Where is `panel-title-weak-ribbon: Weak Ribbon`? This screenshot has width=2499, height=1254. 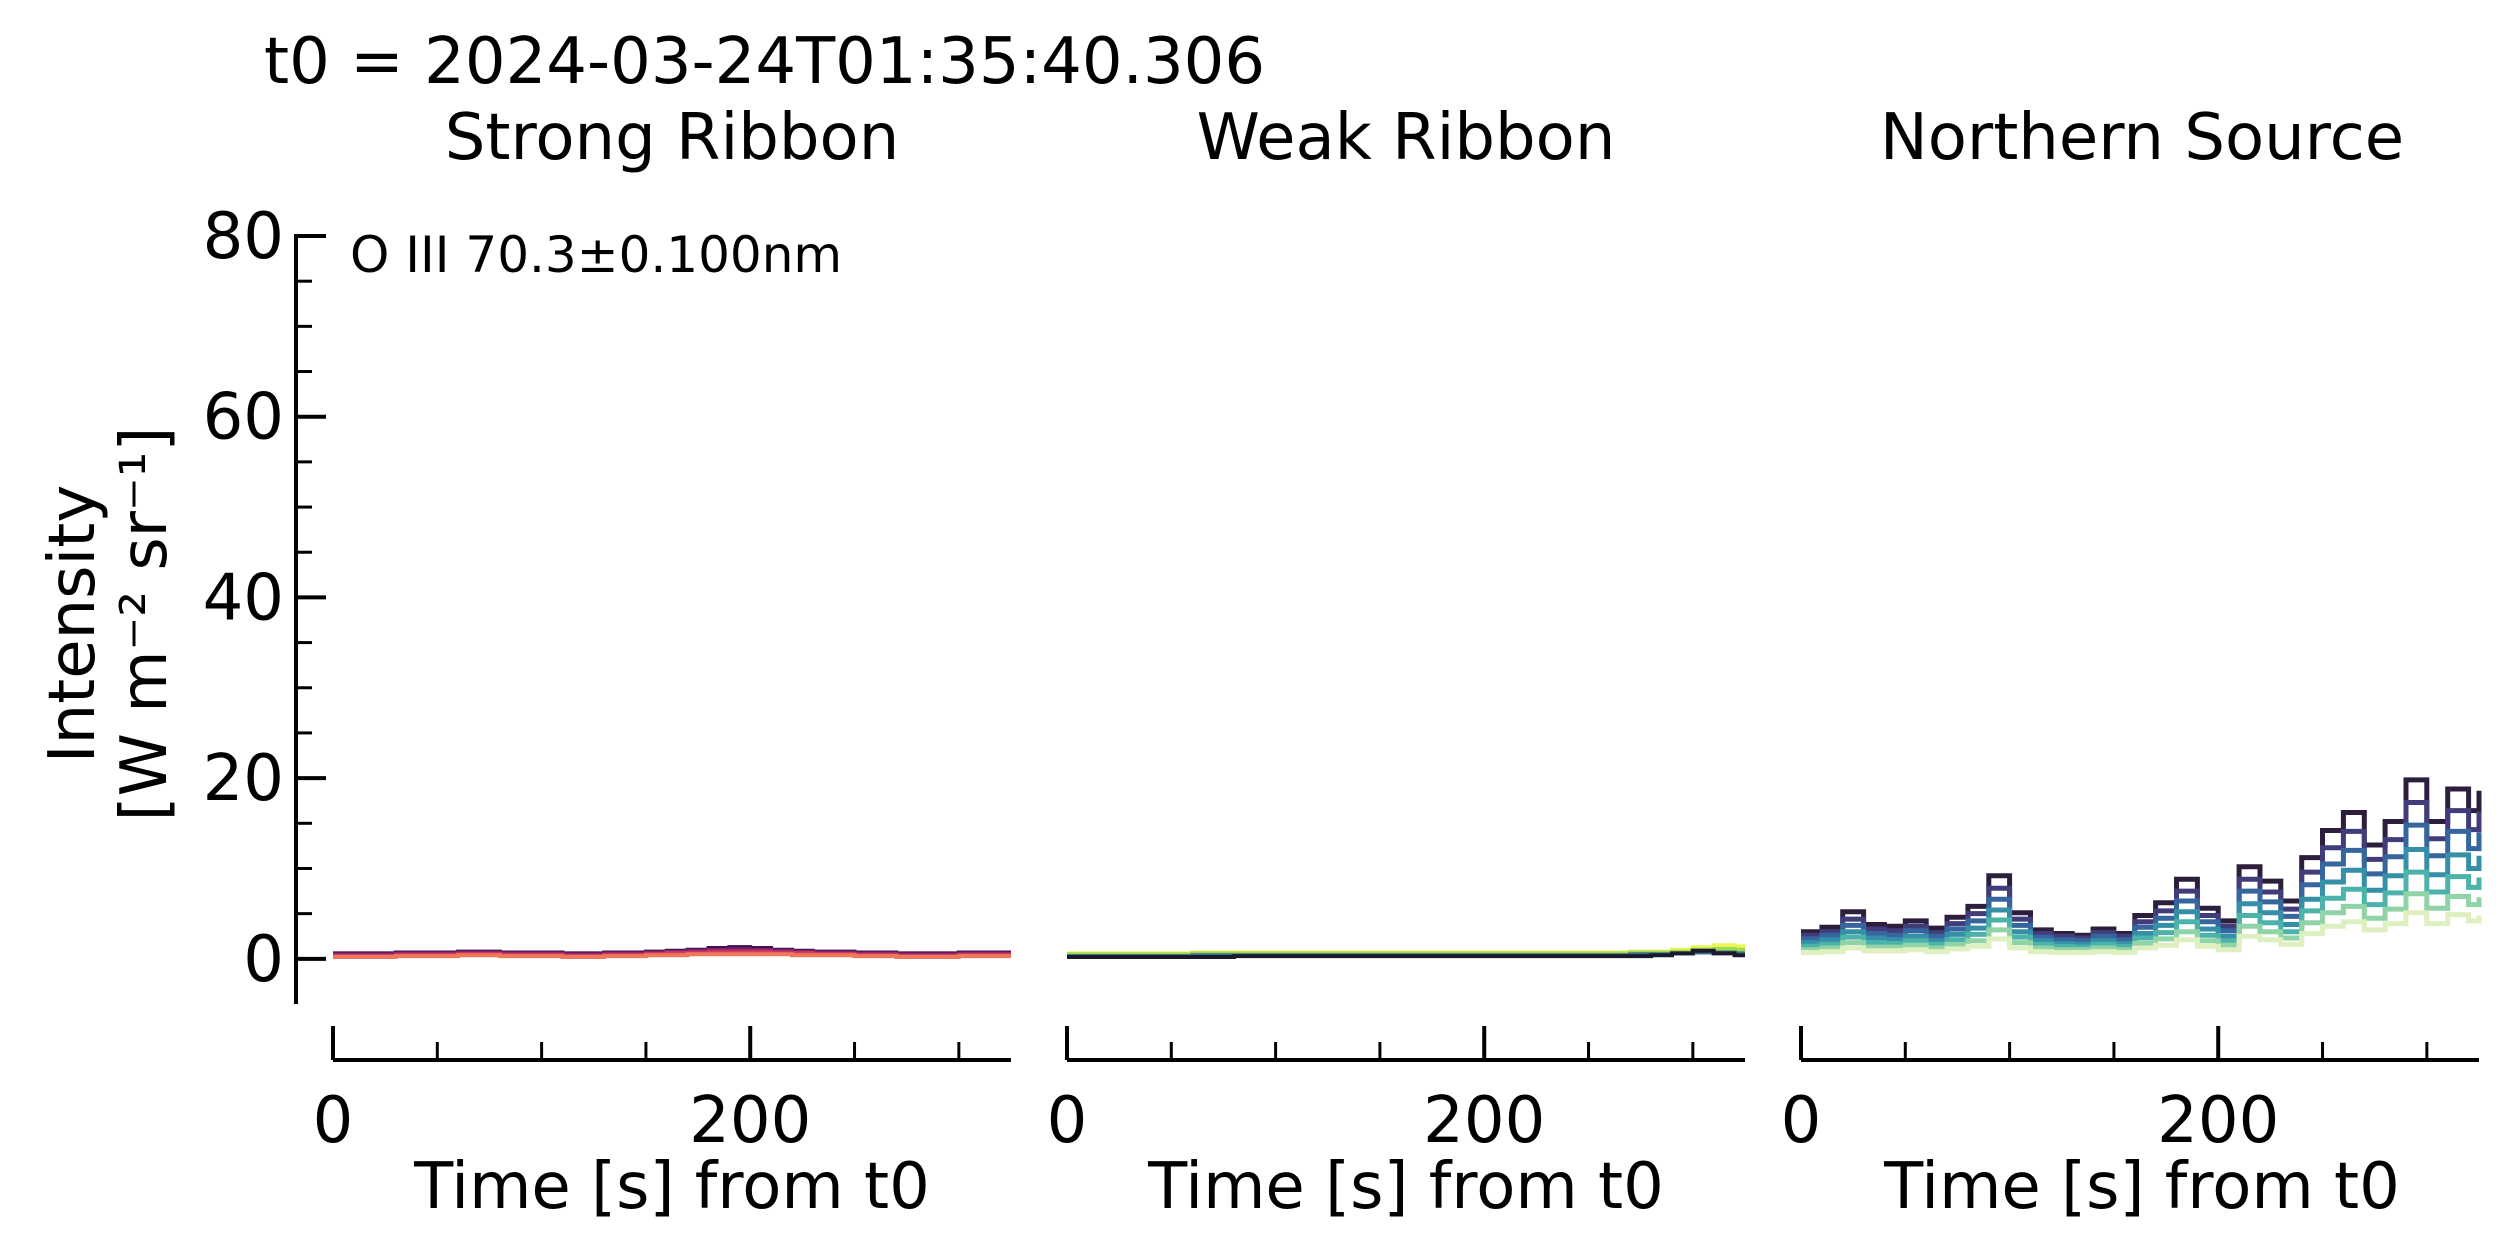
panel-title-weak-ribbon: Weak Ribbon is located at coordinates (1406, 138).